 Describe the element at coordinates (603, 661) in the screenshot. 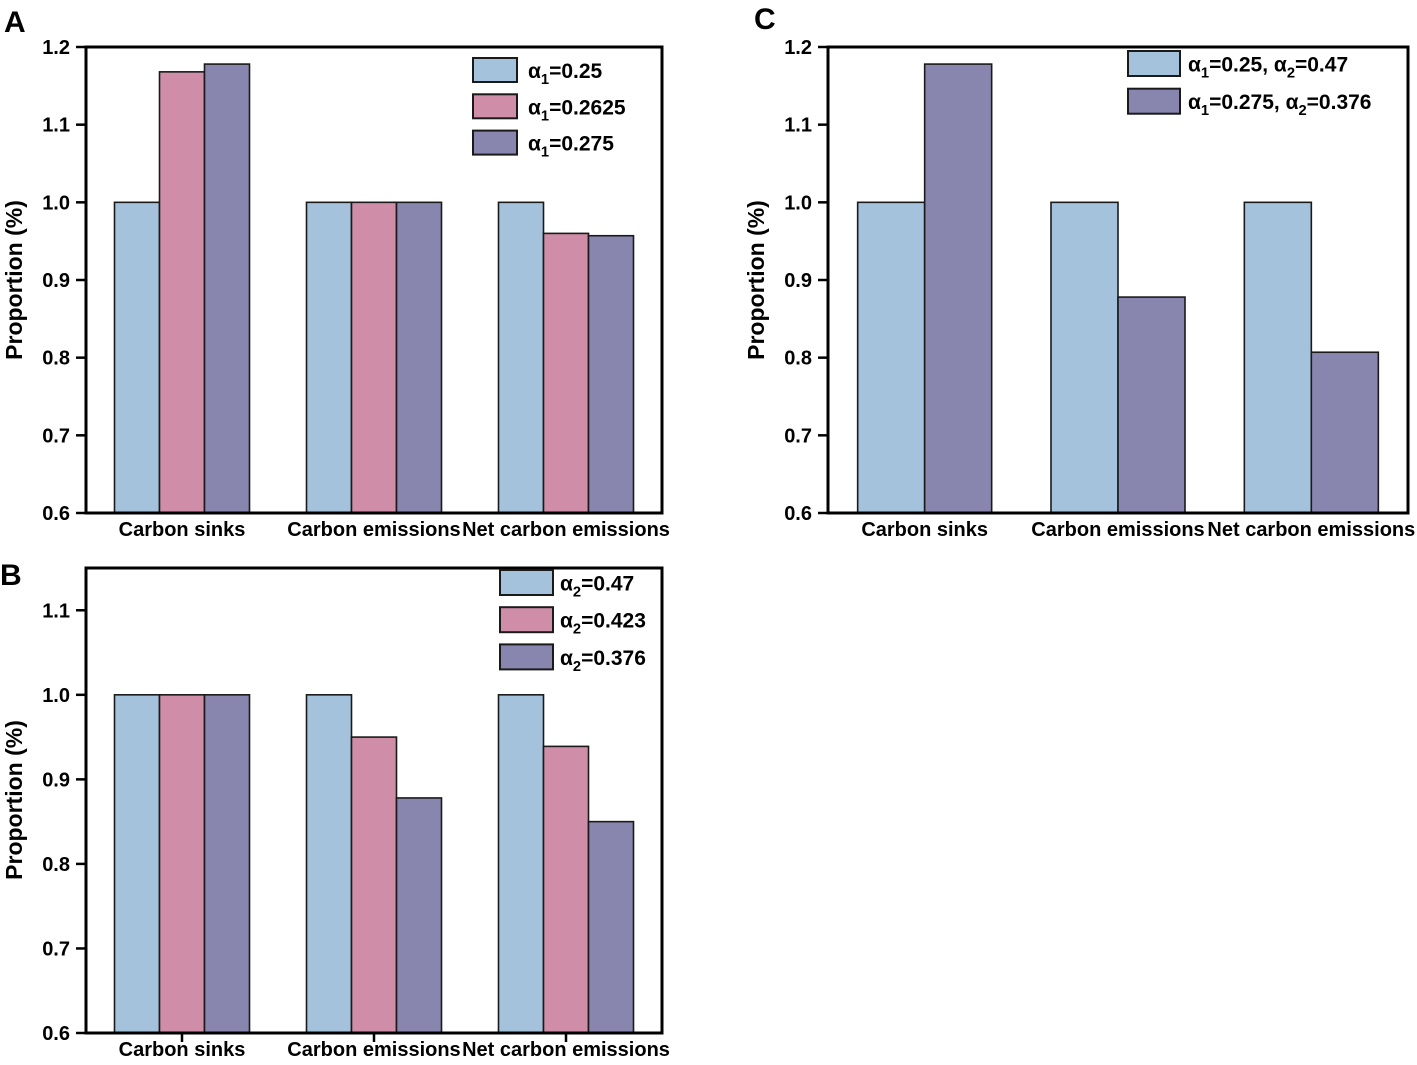

I see `legend-label: α2=0.376` at that location.